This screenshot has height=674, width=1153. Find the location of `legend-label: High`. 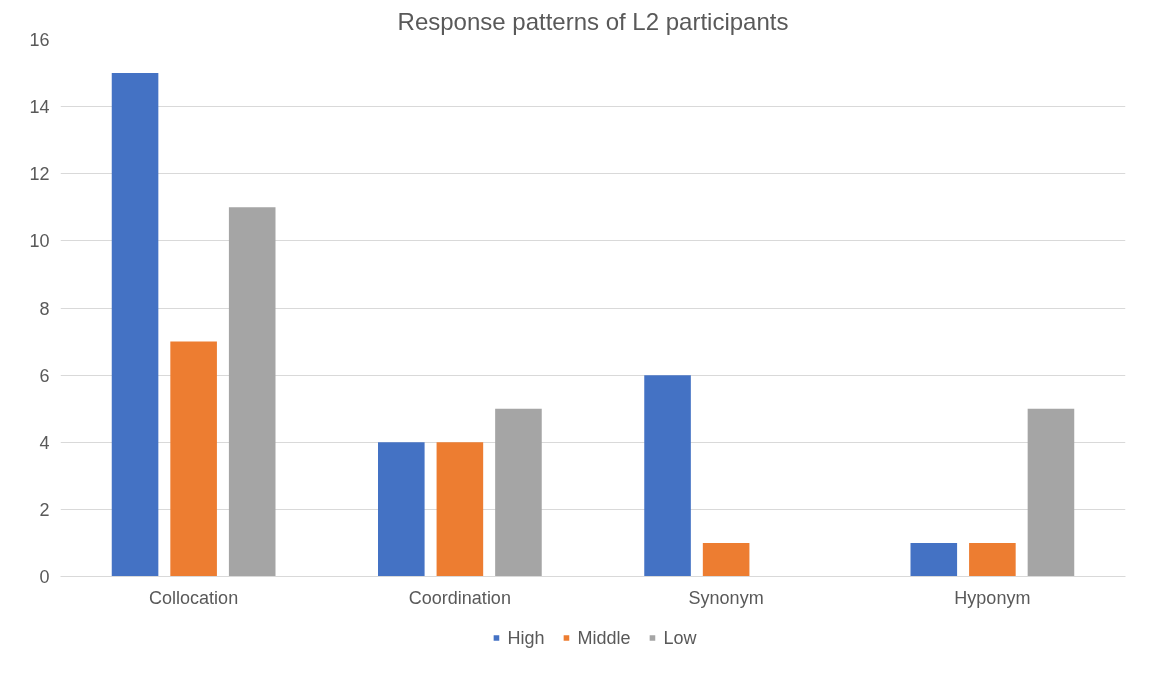

legend-label: High is located at coordinates (526, 637).